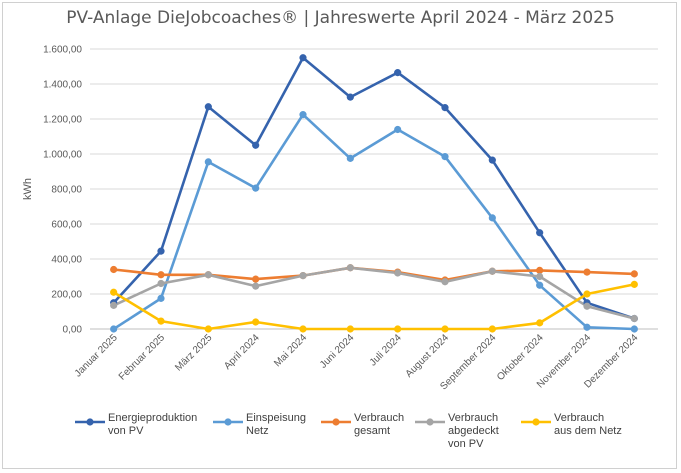 The image size is (681, 473). What do you see at coordinates (66, 190) in the screenshot?
I see `y-tick-label: 800,00` at bounding box center [66, 190].